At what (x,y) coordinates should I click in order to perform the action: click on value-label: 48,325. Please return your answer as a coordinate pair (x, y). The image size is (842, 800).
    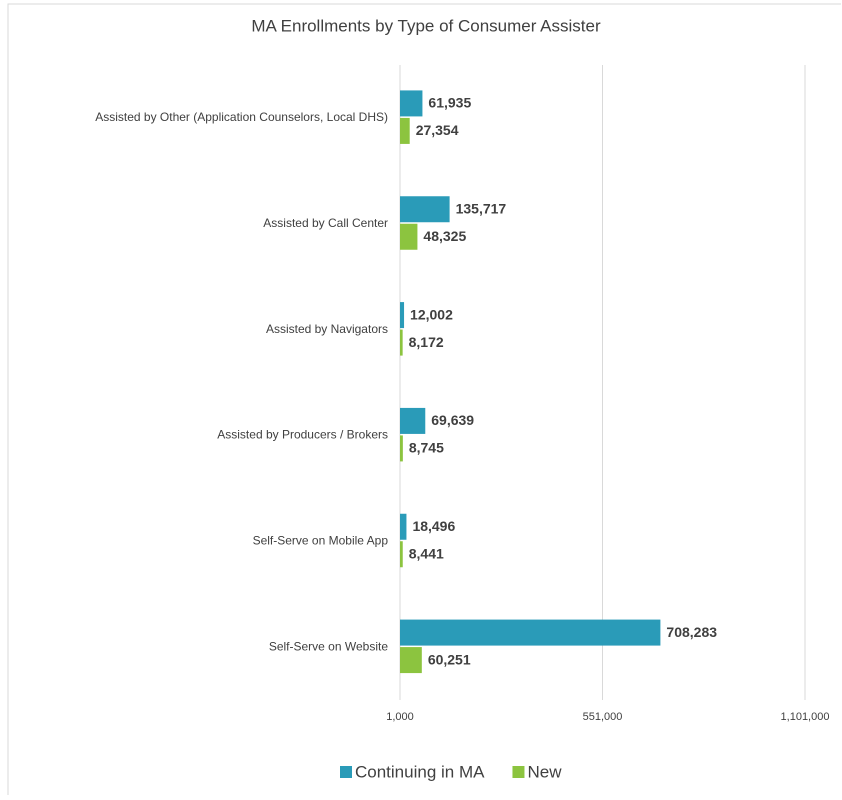
    Looking at the image, I should click on (444, 236).